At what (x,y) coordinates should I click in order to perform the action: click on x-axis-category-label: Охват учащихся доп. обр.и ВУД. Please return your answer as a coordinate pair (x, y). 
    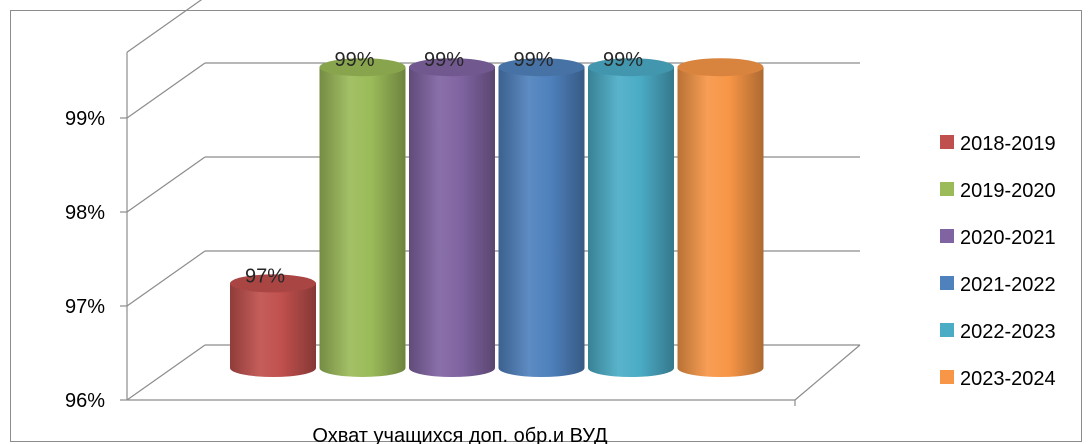
    Looking at the image, I should click on (460, 434).